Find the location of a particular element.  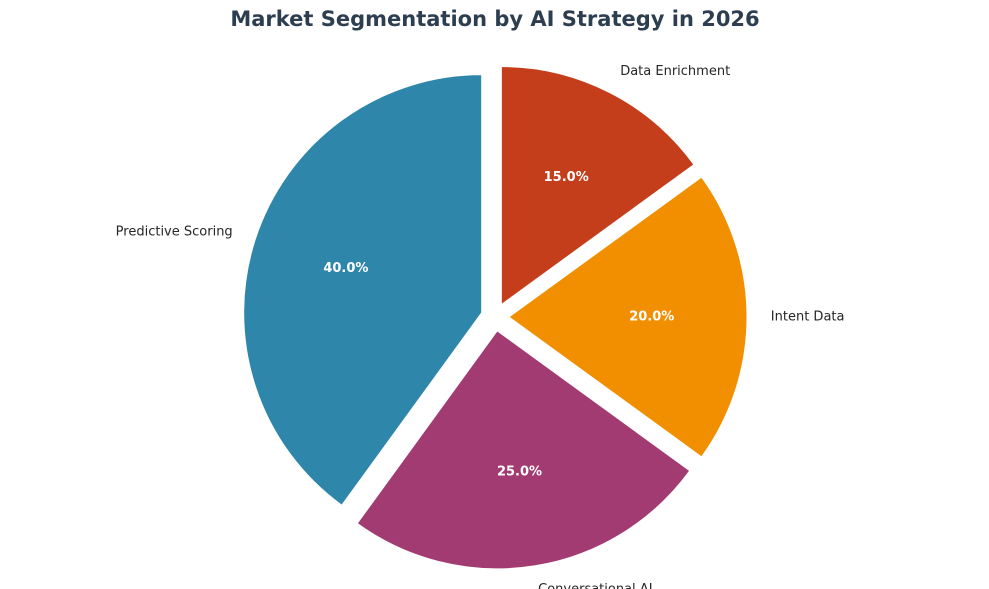

slice-label-predictive-scoring: Predictive Scoring is located at coordinates (174, 231).